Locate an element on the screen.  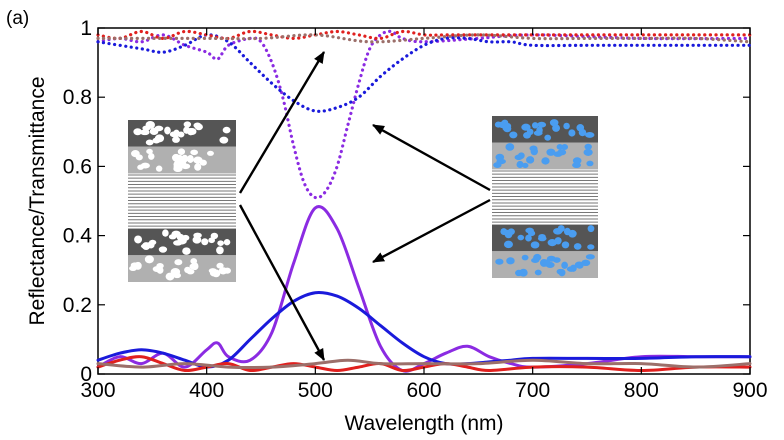
x-tick-label: 900 is located at coordinates (749, 390).